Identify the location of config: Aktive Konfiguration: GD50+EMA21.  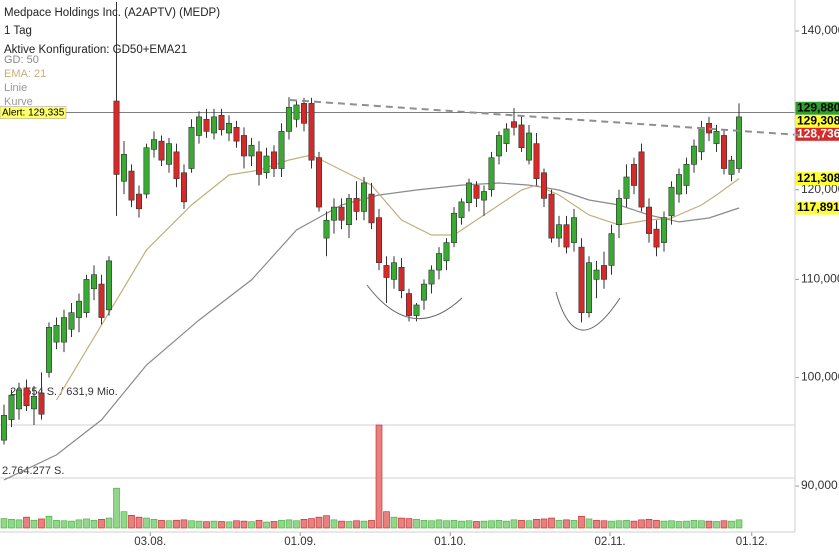
(95, 50).